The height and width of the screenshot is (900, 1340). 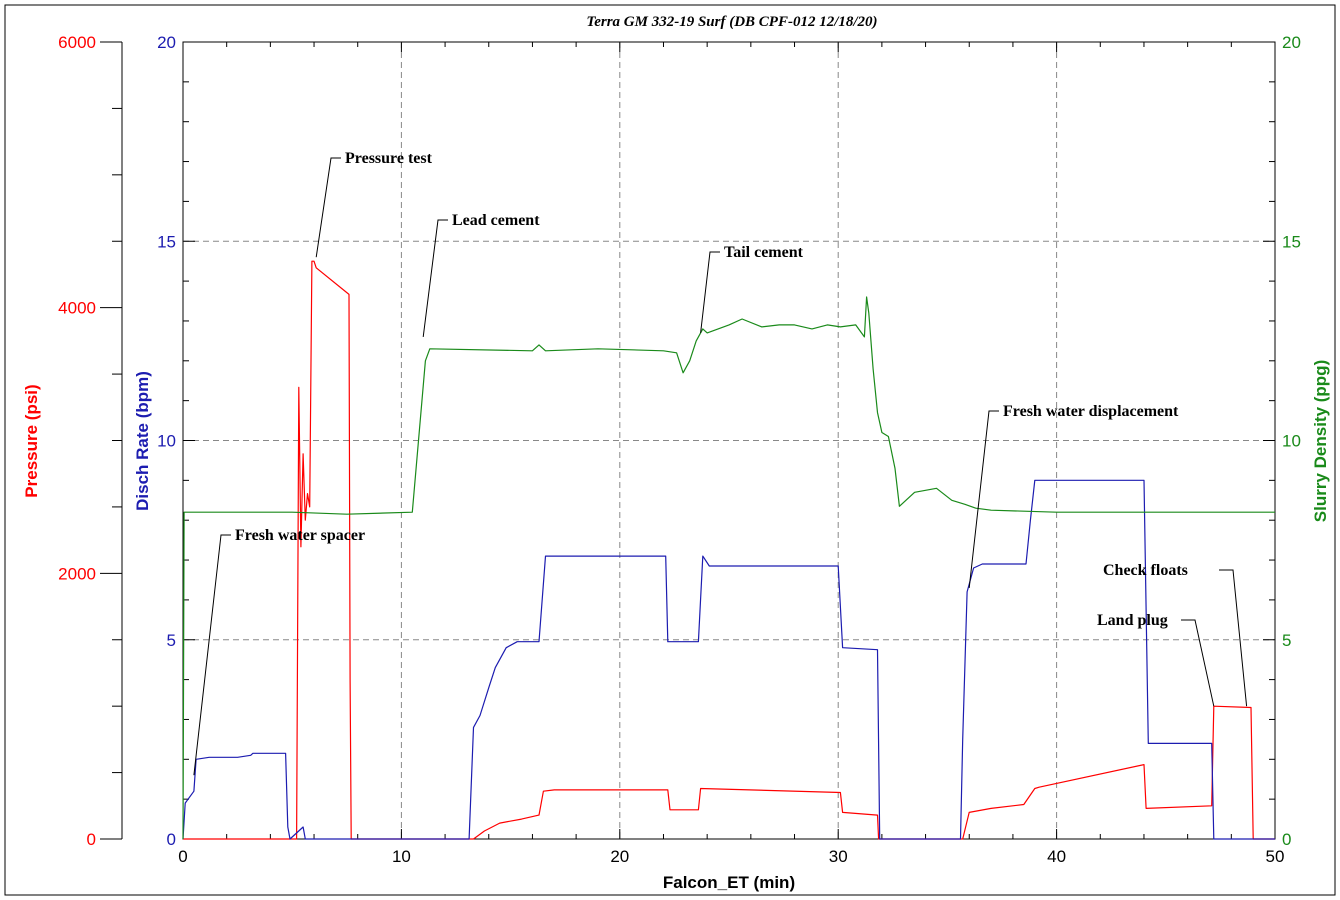 I want to click on pressure-tick-label: 0, so click(x=91, y=839).